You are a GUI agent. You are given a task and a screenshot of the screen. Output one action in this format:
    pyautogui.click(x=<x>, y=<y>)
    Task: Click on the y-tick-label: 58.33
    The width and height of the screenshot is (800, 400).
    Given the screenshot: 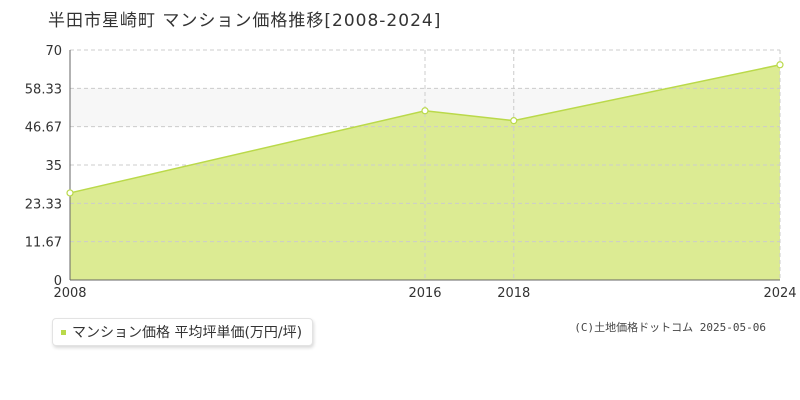 What is the action you would take?
    pyautogui.click(x=43, y=89)
    